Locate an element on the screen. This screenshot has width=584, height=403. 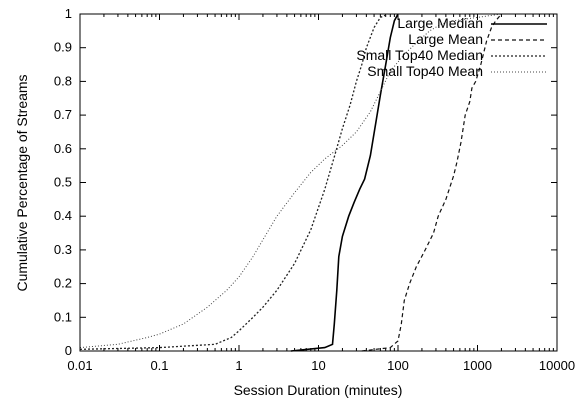
y-tick-label: 0.7 is located at coordinates (63, 114).